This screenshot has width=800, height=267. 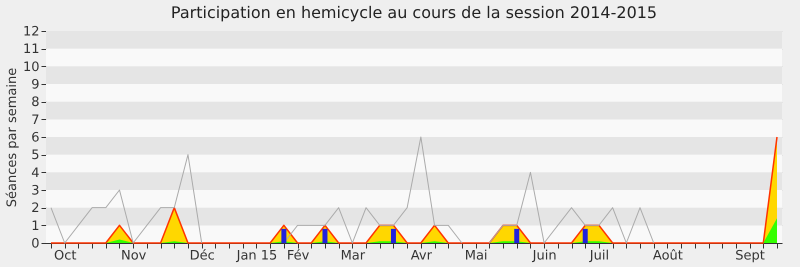 I want to click on x-tick-label: Mai, so click(x=476, y=256).